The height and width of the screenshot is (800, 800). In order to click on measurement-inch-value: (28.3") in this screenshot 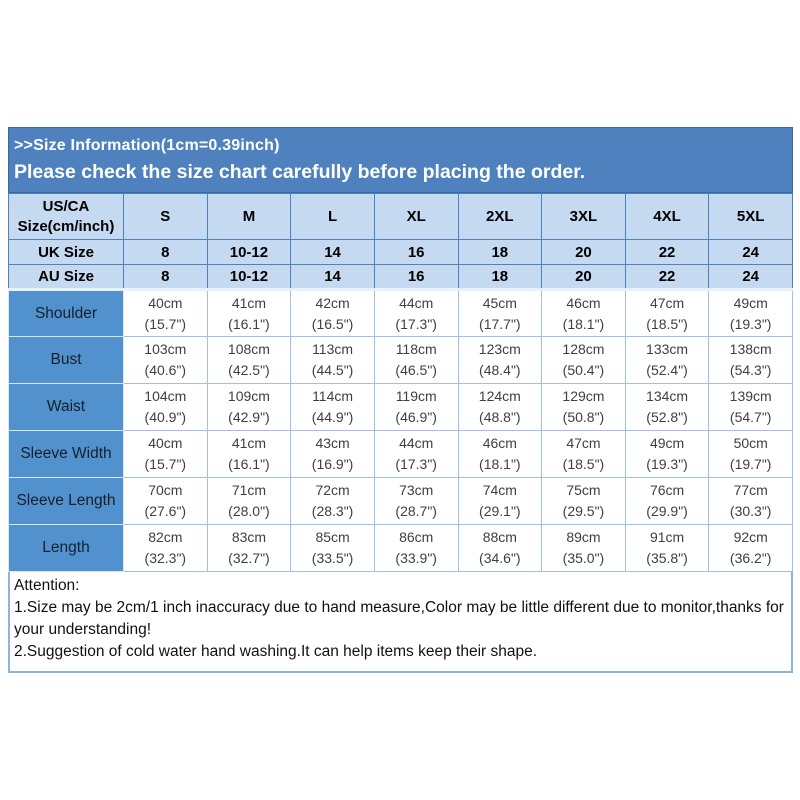, I will do `click(332, 511)`.